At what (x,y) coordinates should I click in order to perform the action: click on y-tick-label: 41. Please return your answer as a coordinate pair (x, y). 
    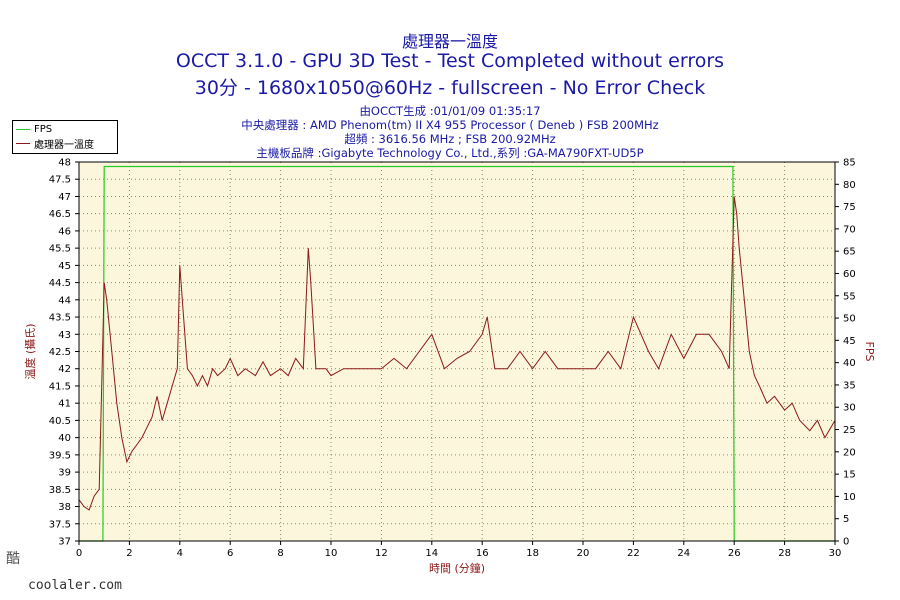
    Looking at the image, I should click on (64, 404).